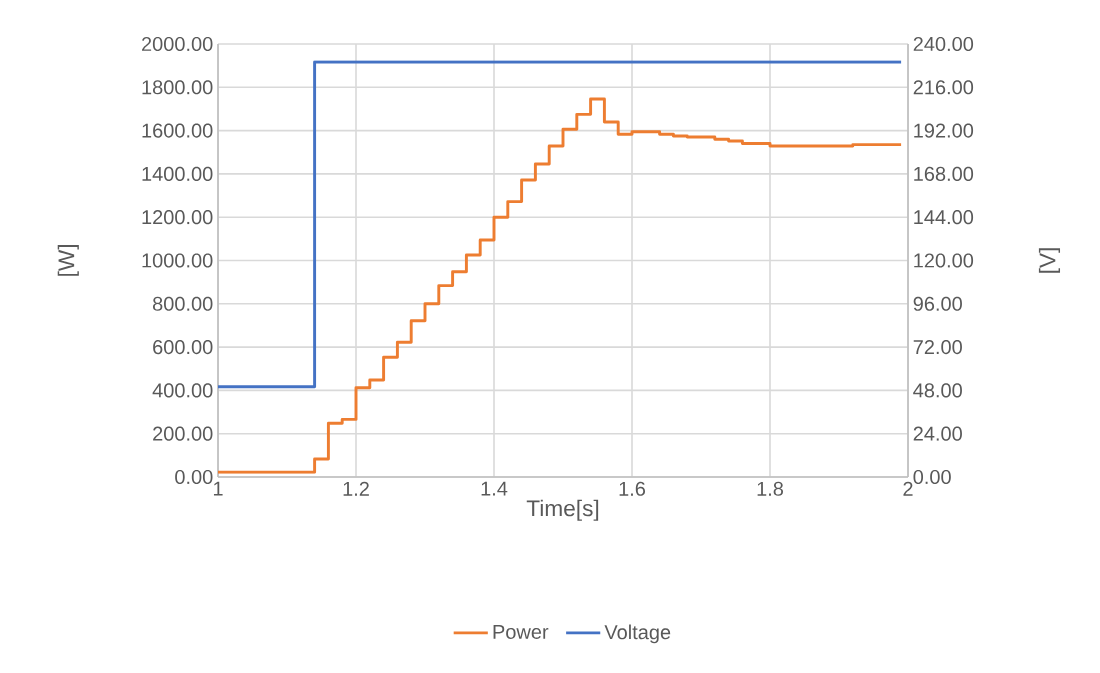  I want to click on y-tick-label: 600.00, so click(183, 347).